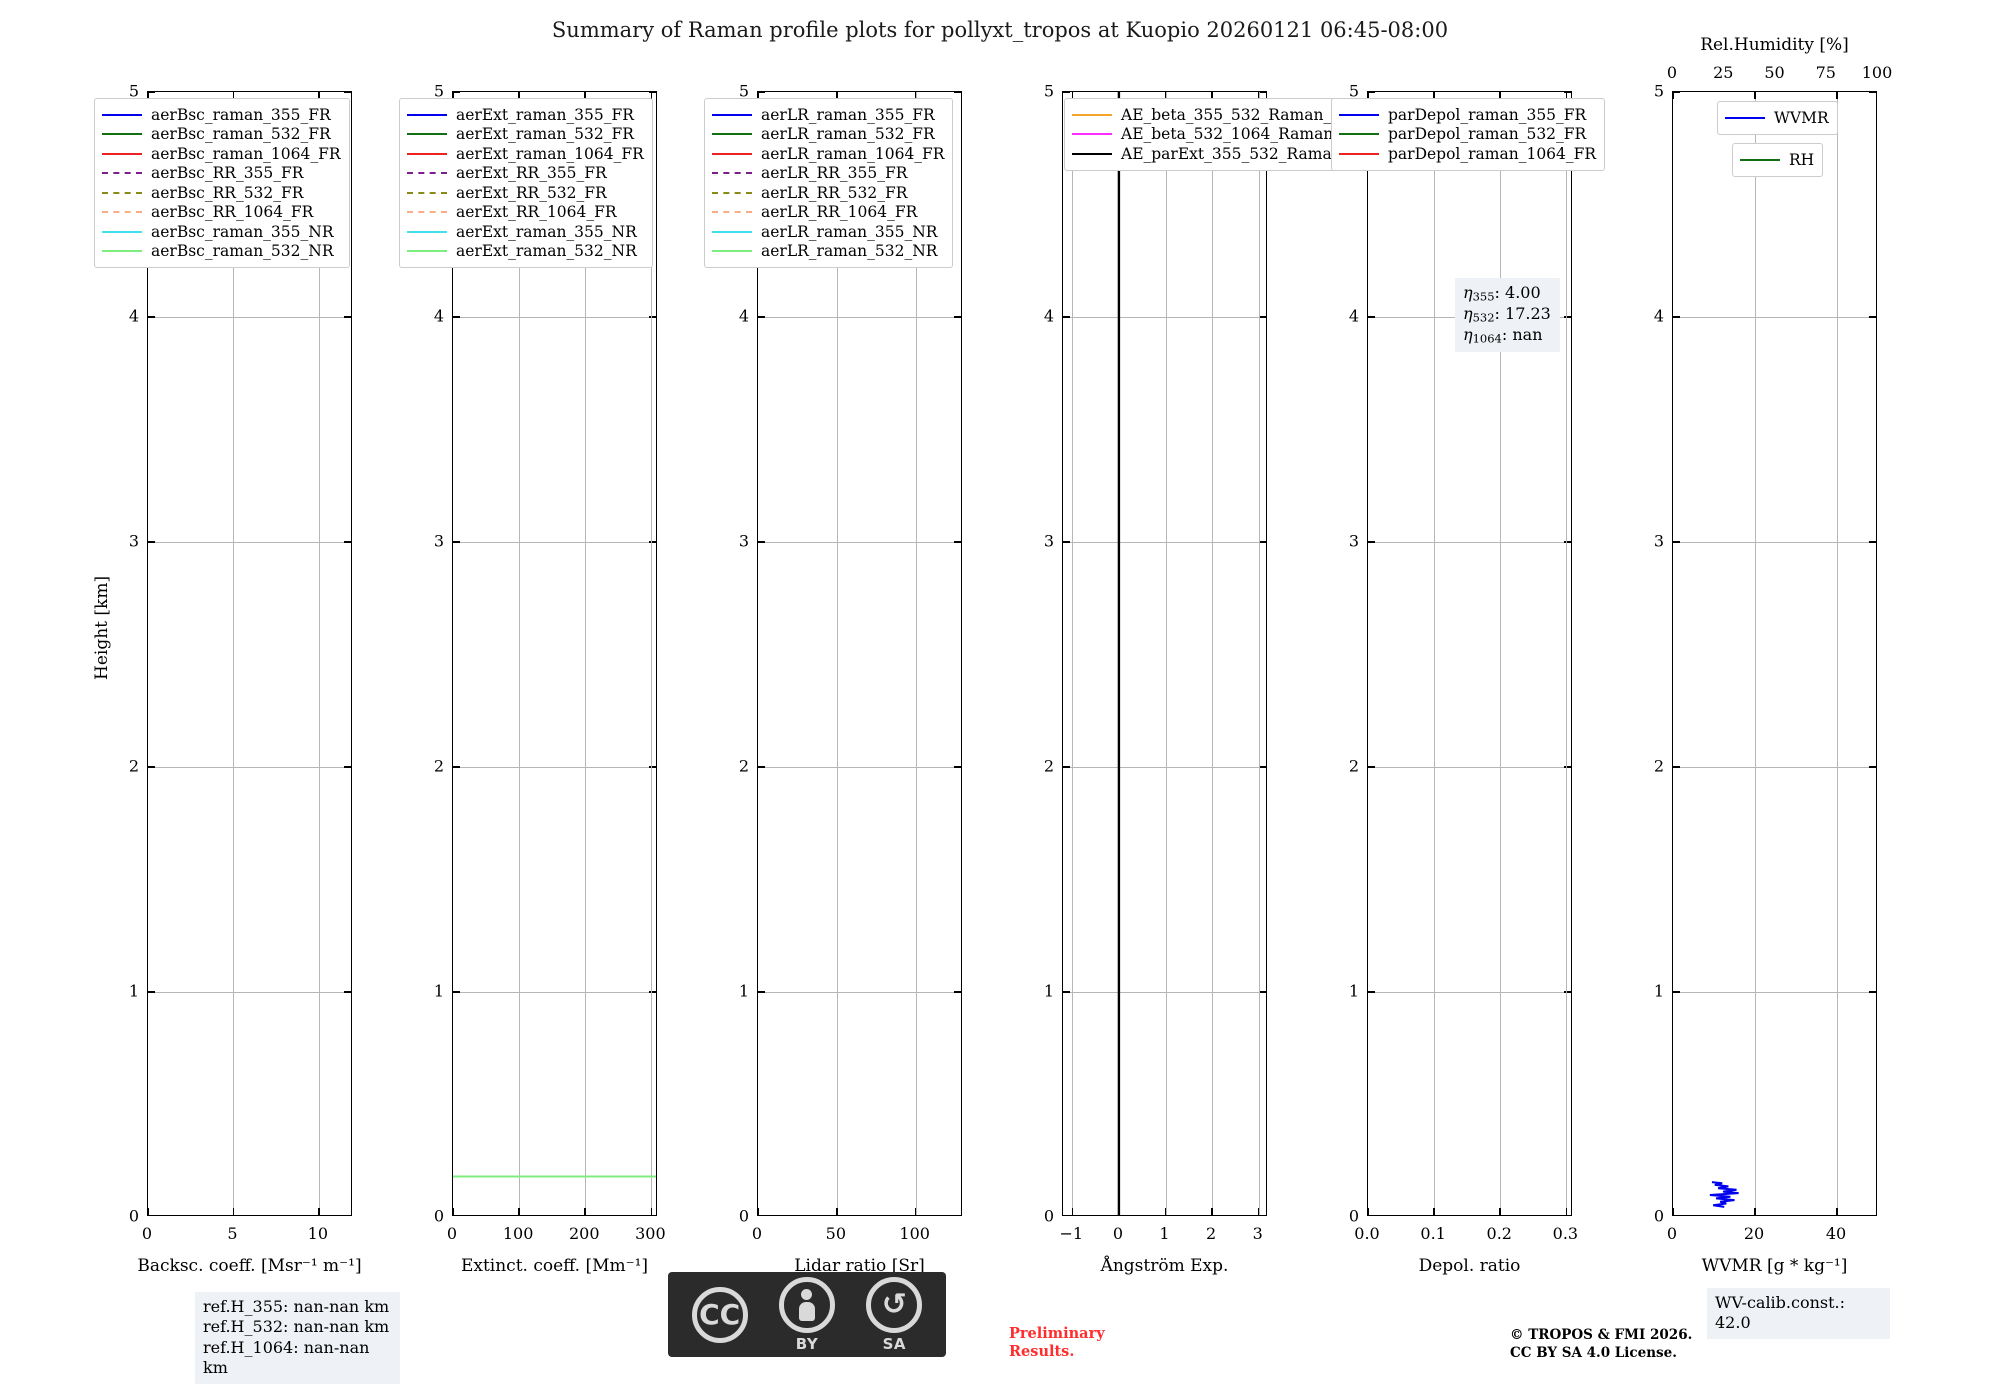 This screenshot has height=1384, width=2000. Describe the element at coordinates (859, 653) in the screenshot. I see `plot-panel-lidar-ratio` at that location.